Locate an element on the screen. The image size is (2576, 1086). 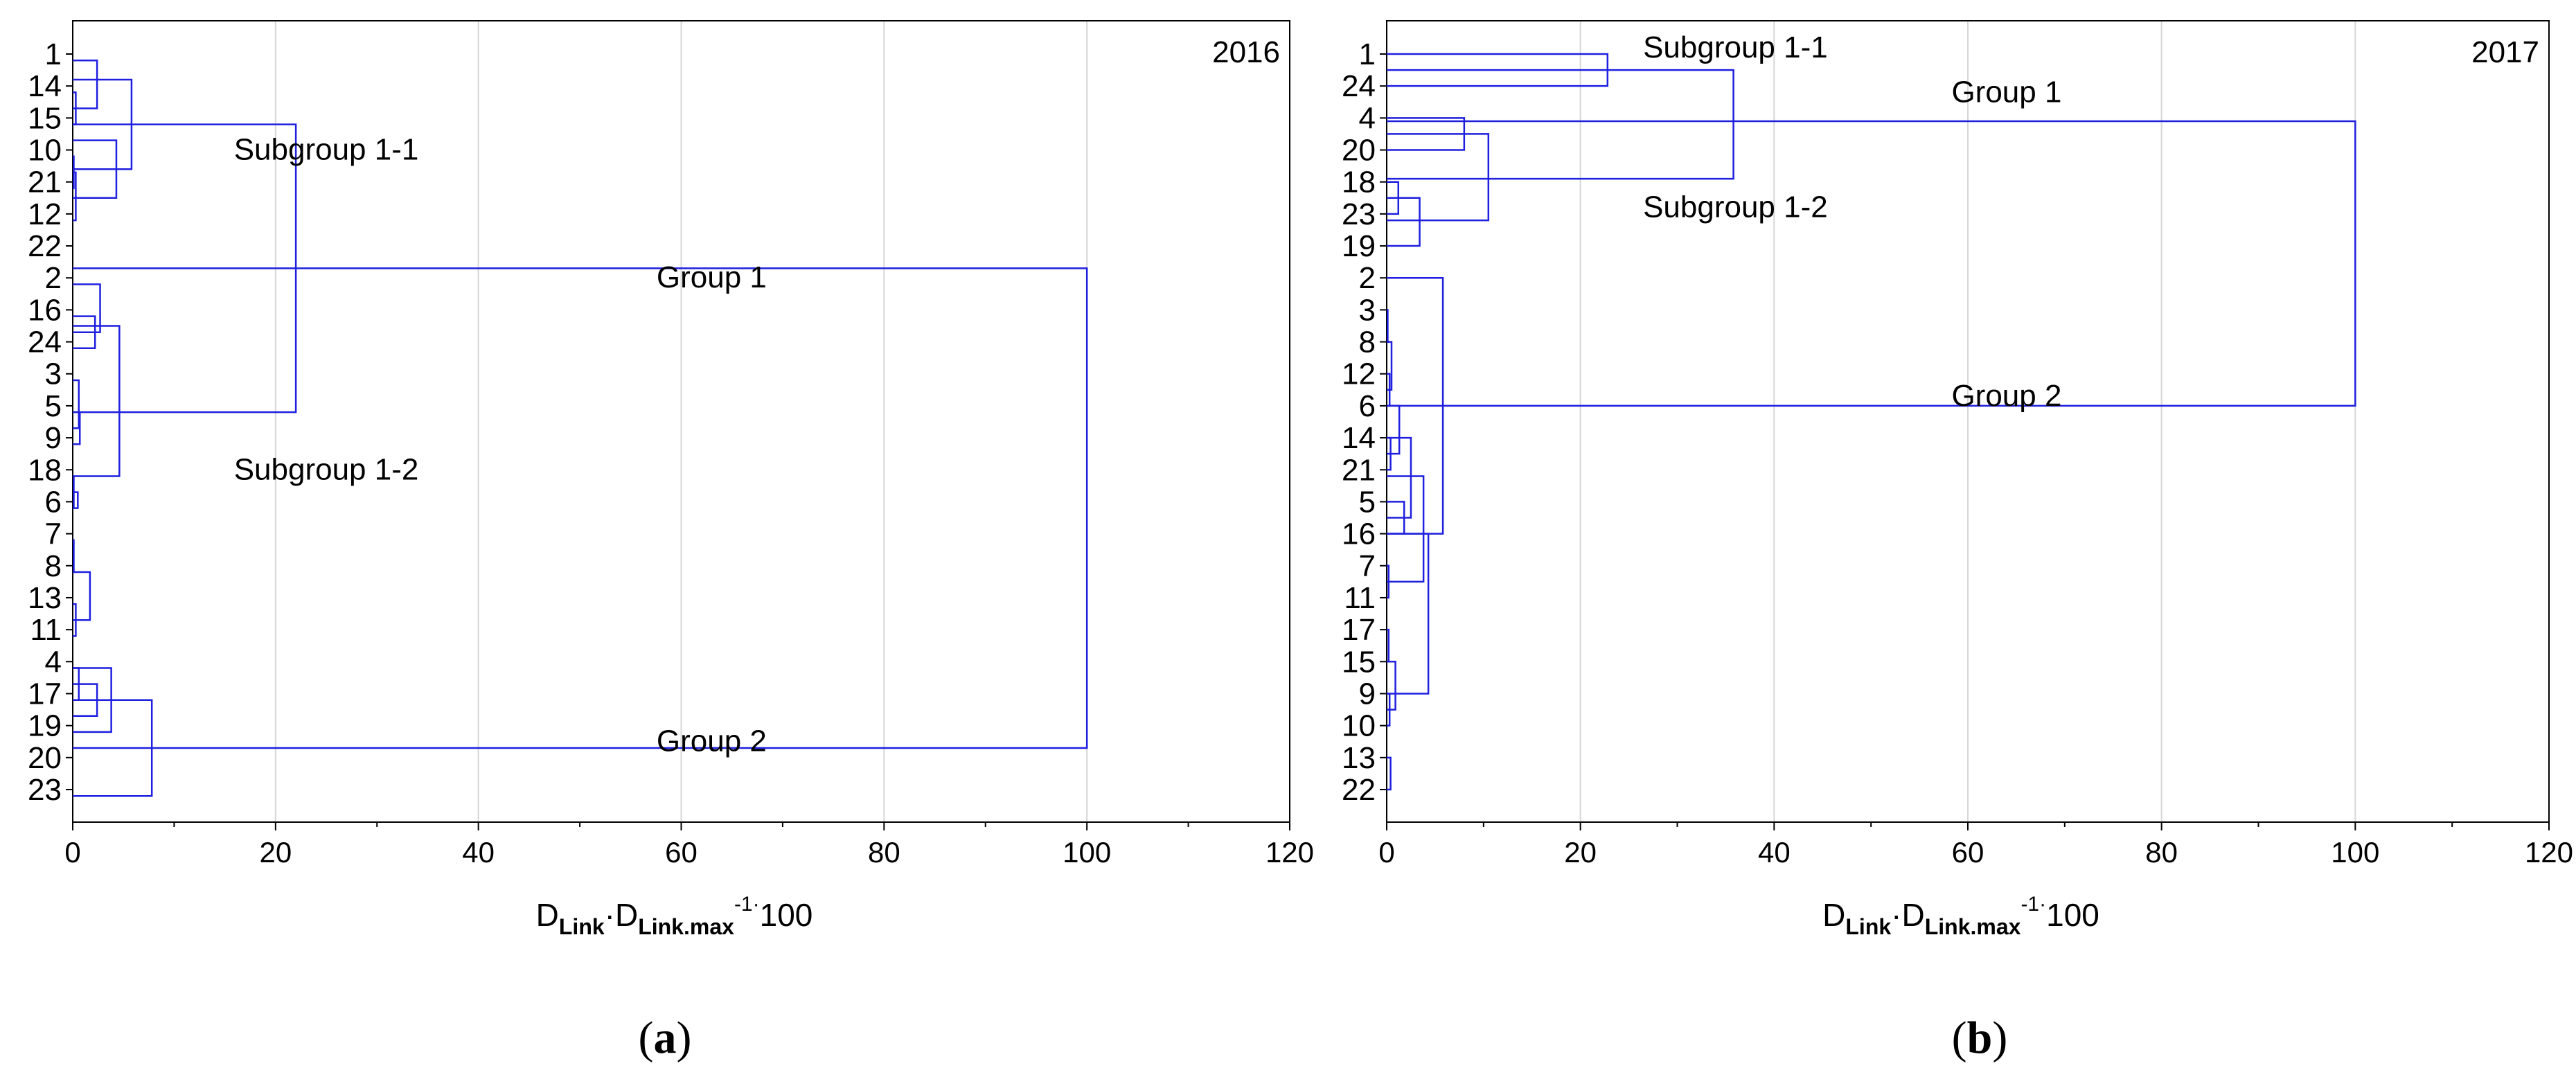
panel-caption: (b) is located at coordinates (1980, 1038).